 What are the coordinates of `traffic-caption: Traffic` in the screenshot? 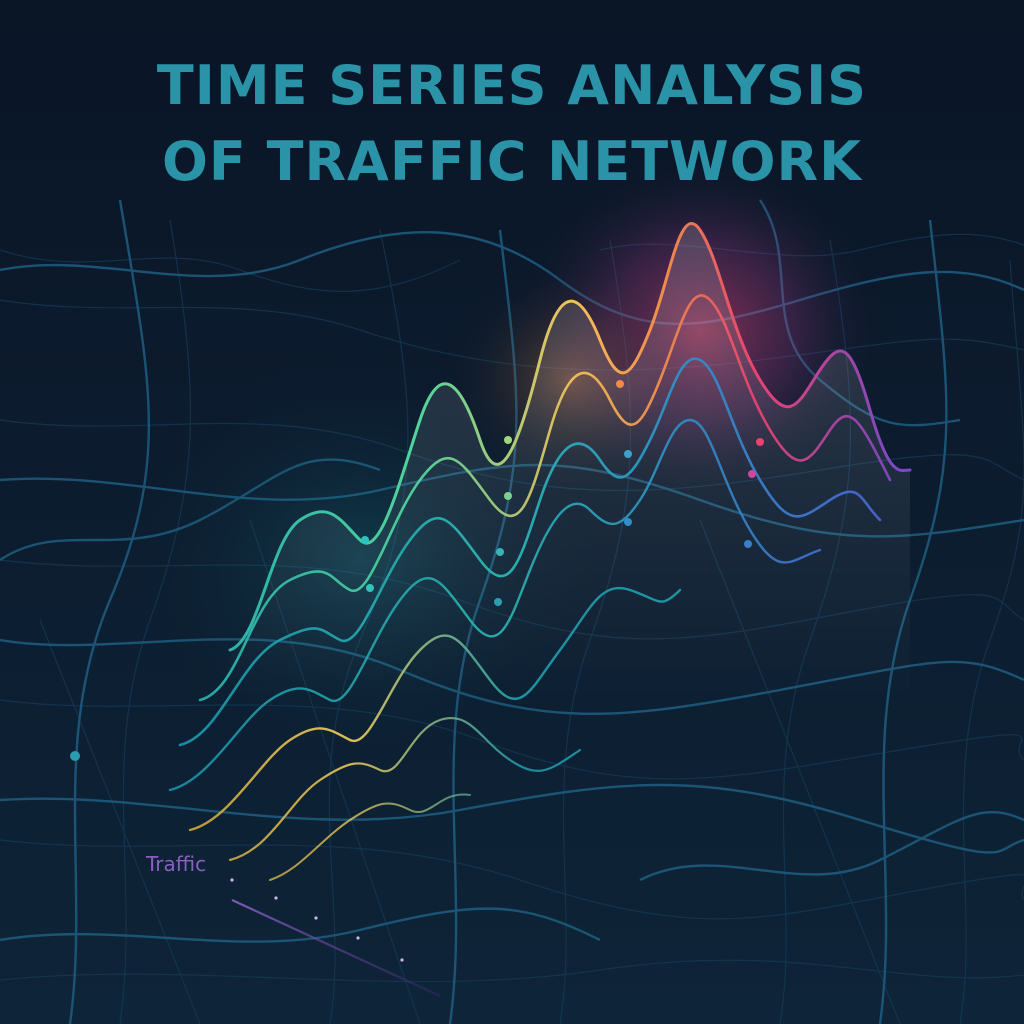 It's located at (176, 864).